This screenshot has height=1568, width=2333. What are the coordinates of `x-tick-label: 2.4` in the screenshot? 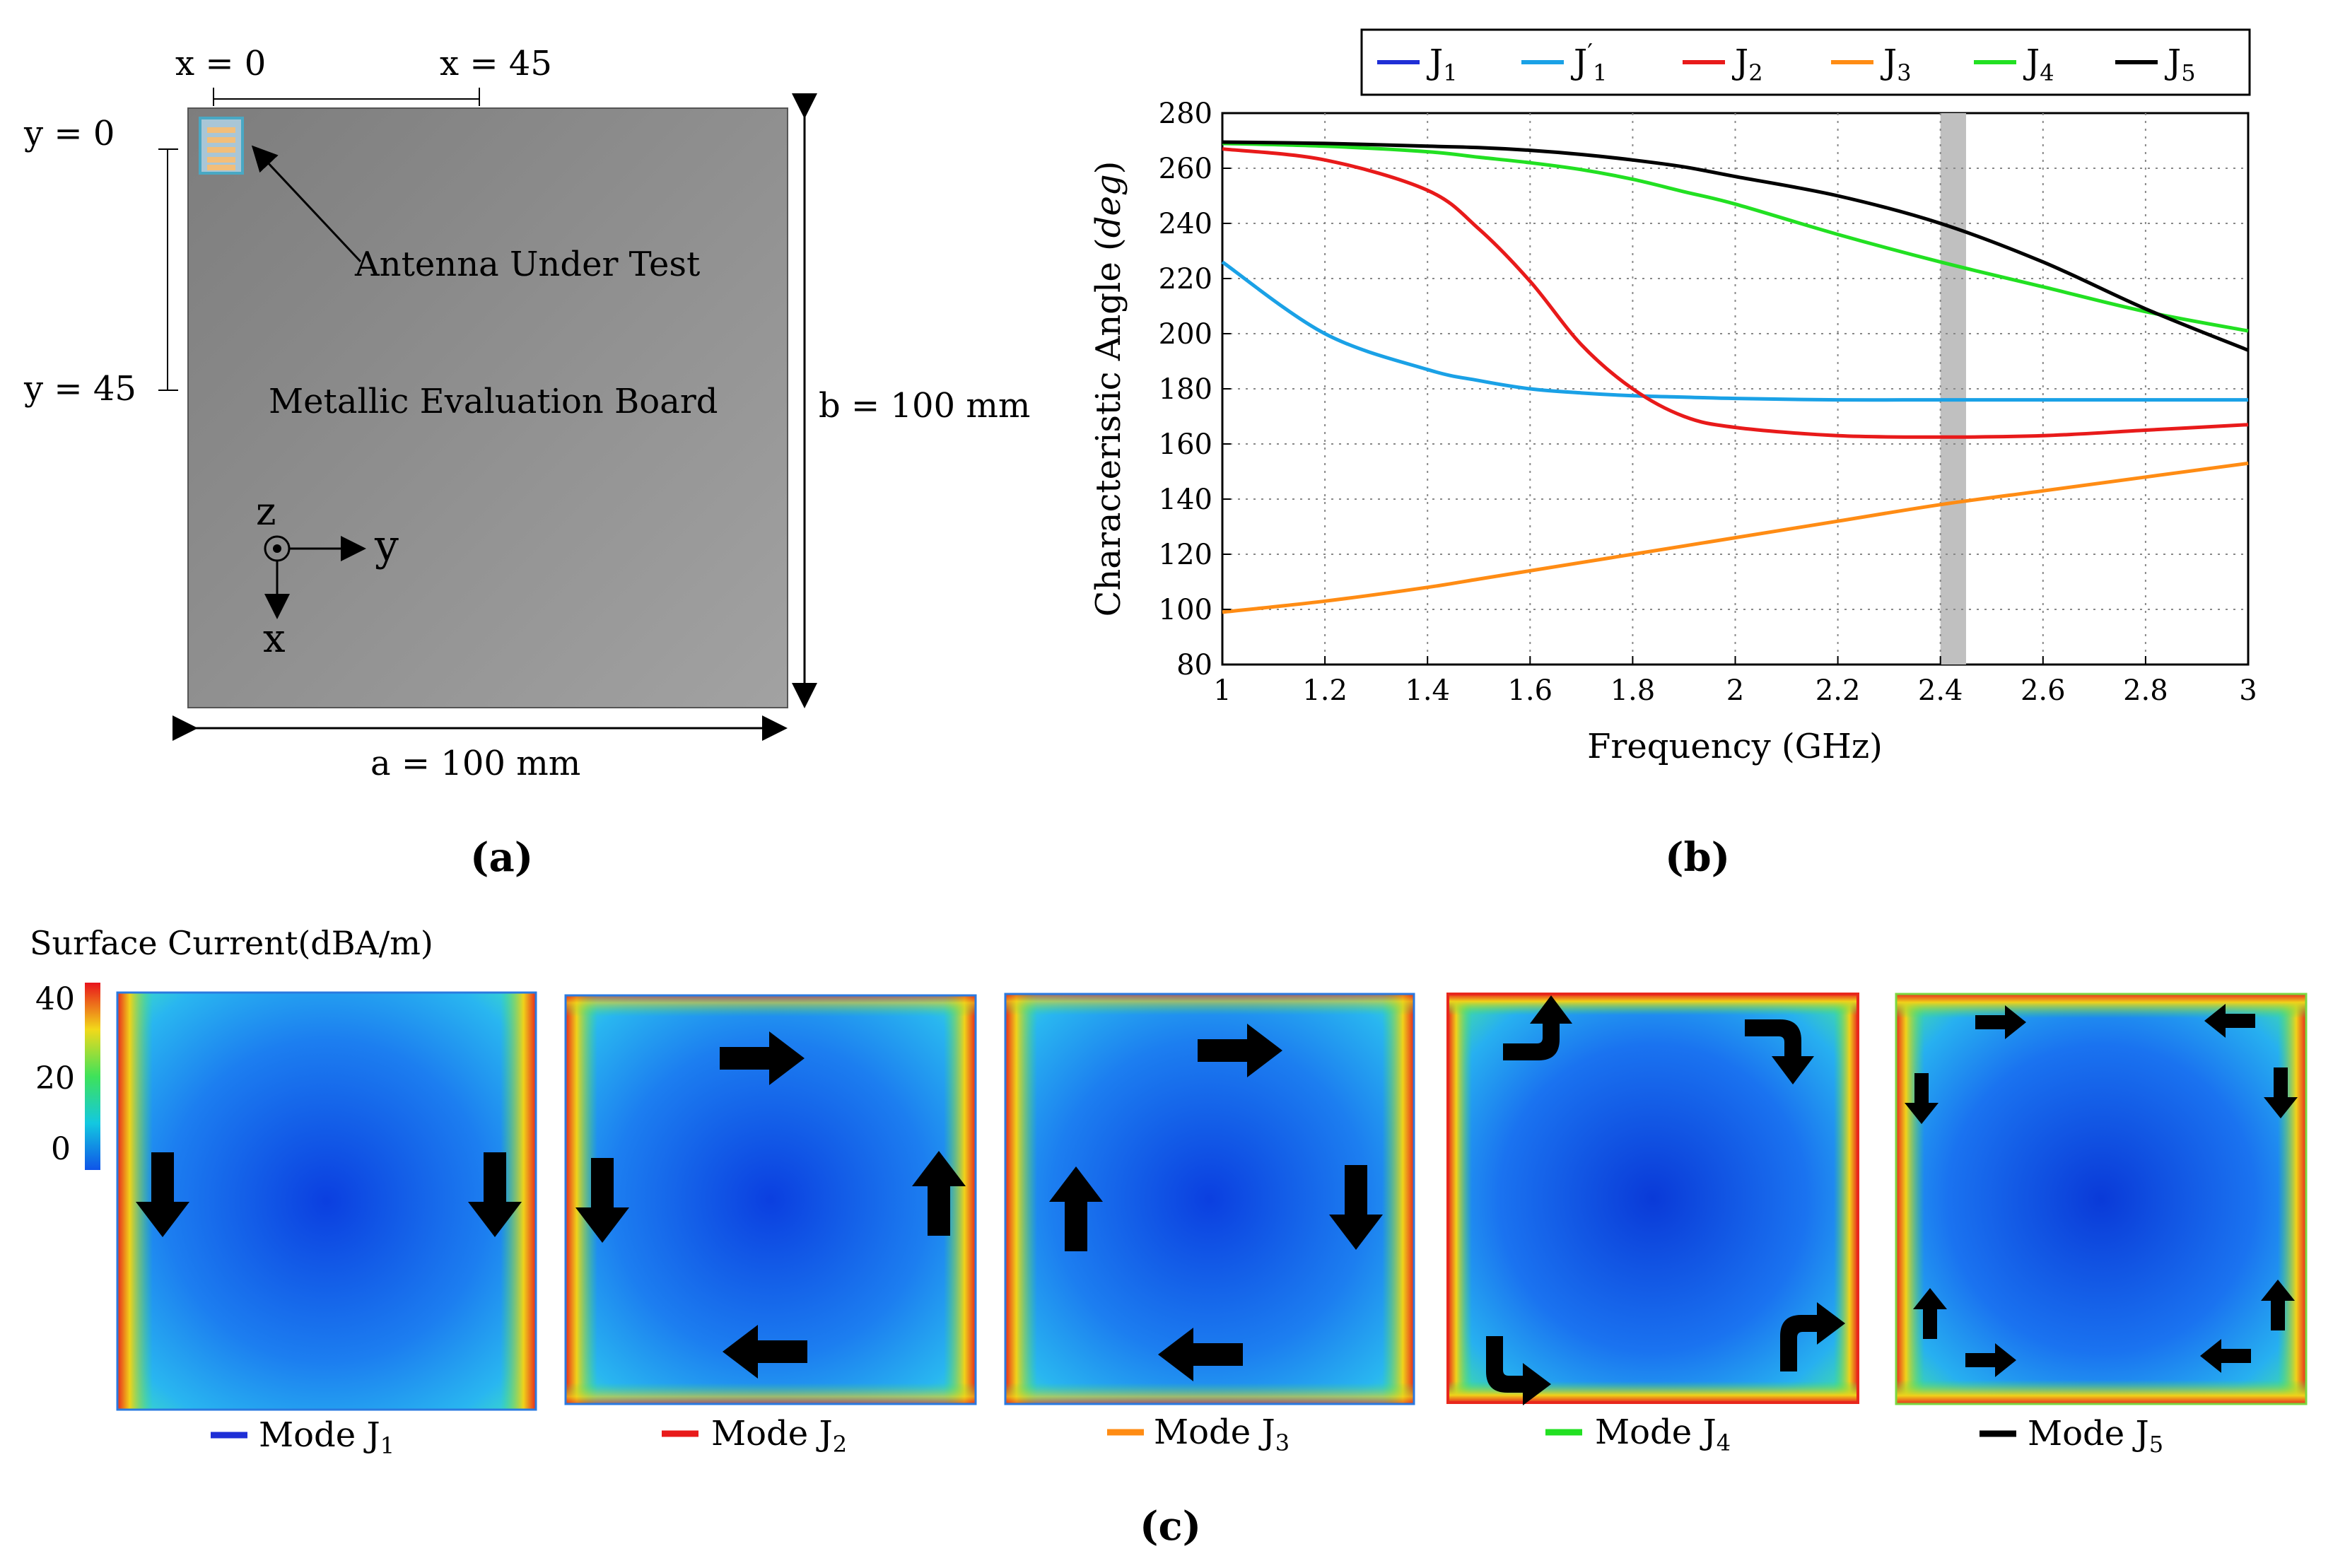 It's located at (1940, 690).